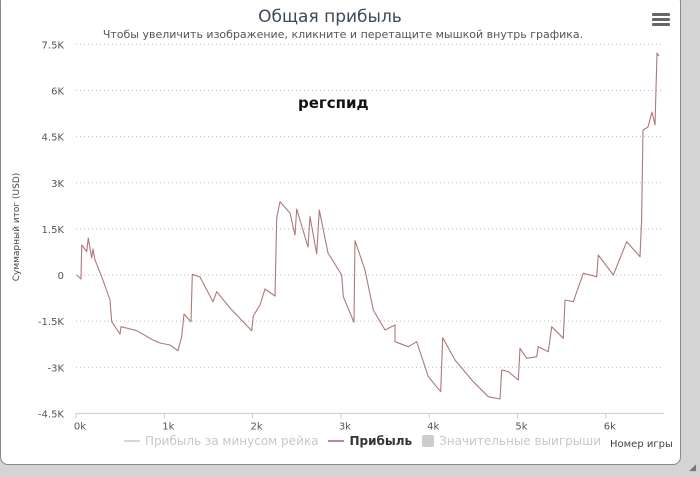 Image resolution: width=700 pixels, height=477 pixels. Describe the element at coordinates (333, 103) in the screenshot. I see `chart-annotation: регспид` at that location.